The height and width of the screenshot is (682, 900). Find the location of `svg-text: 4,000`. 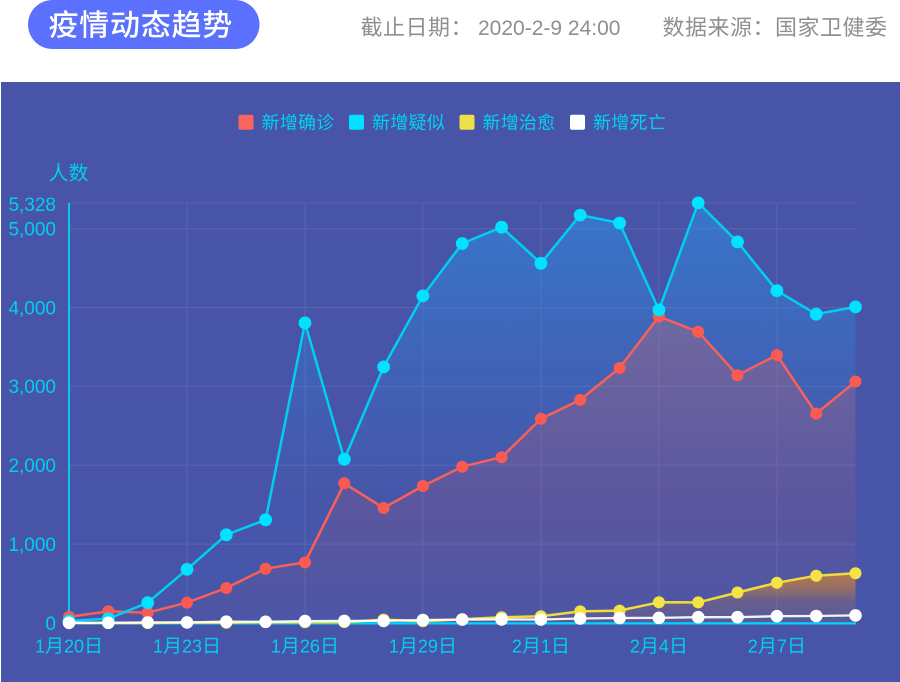

svg-text: 4,000 is located at coordinates (32, 308).